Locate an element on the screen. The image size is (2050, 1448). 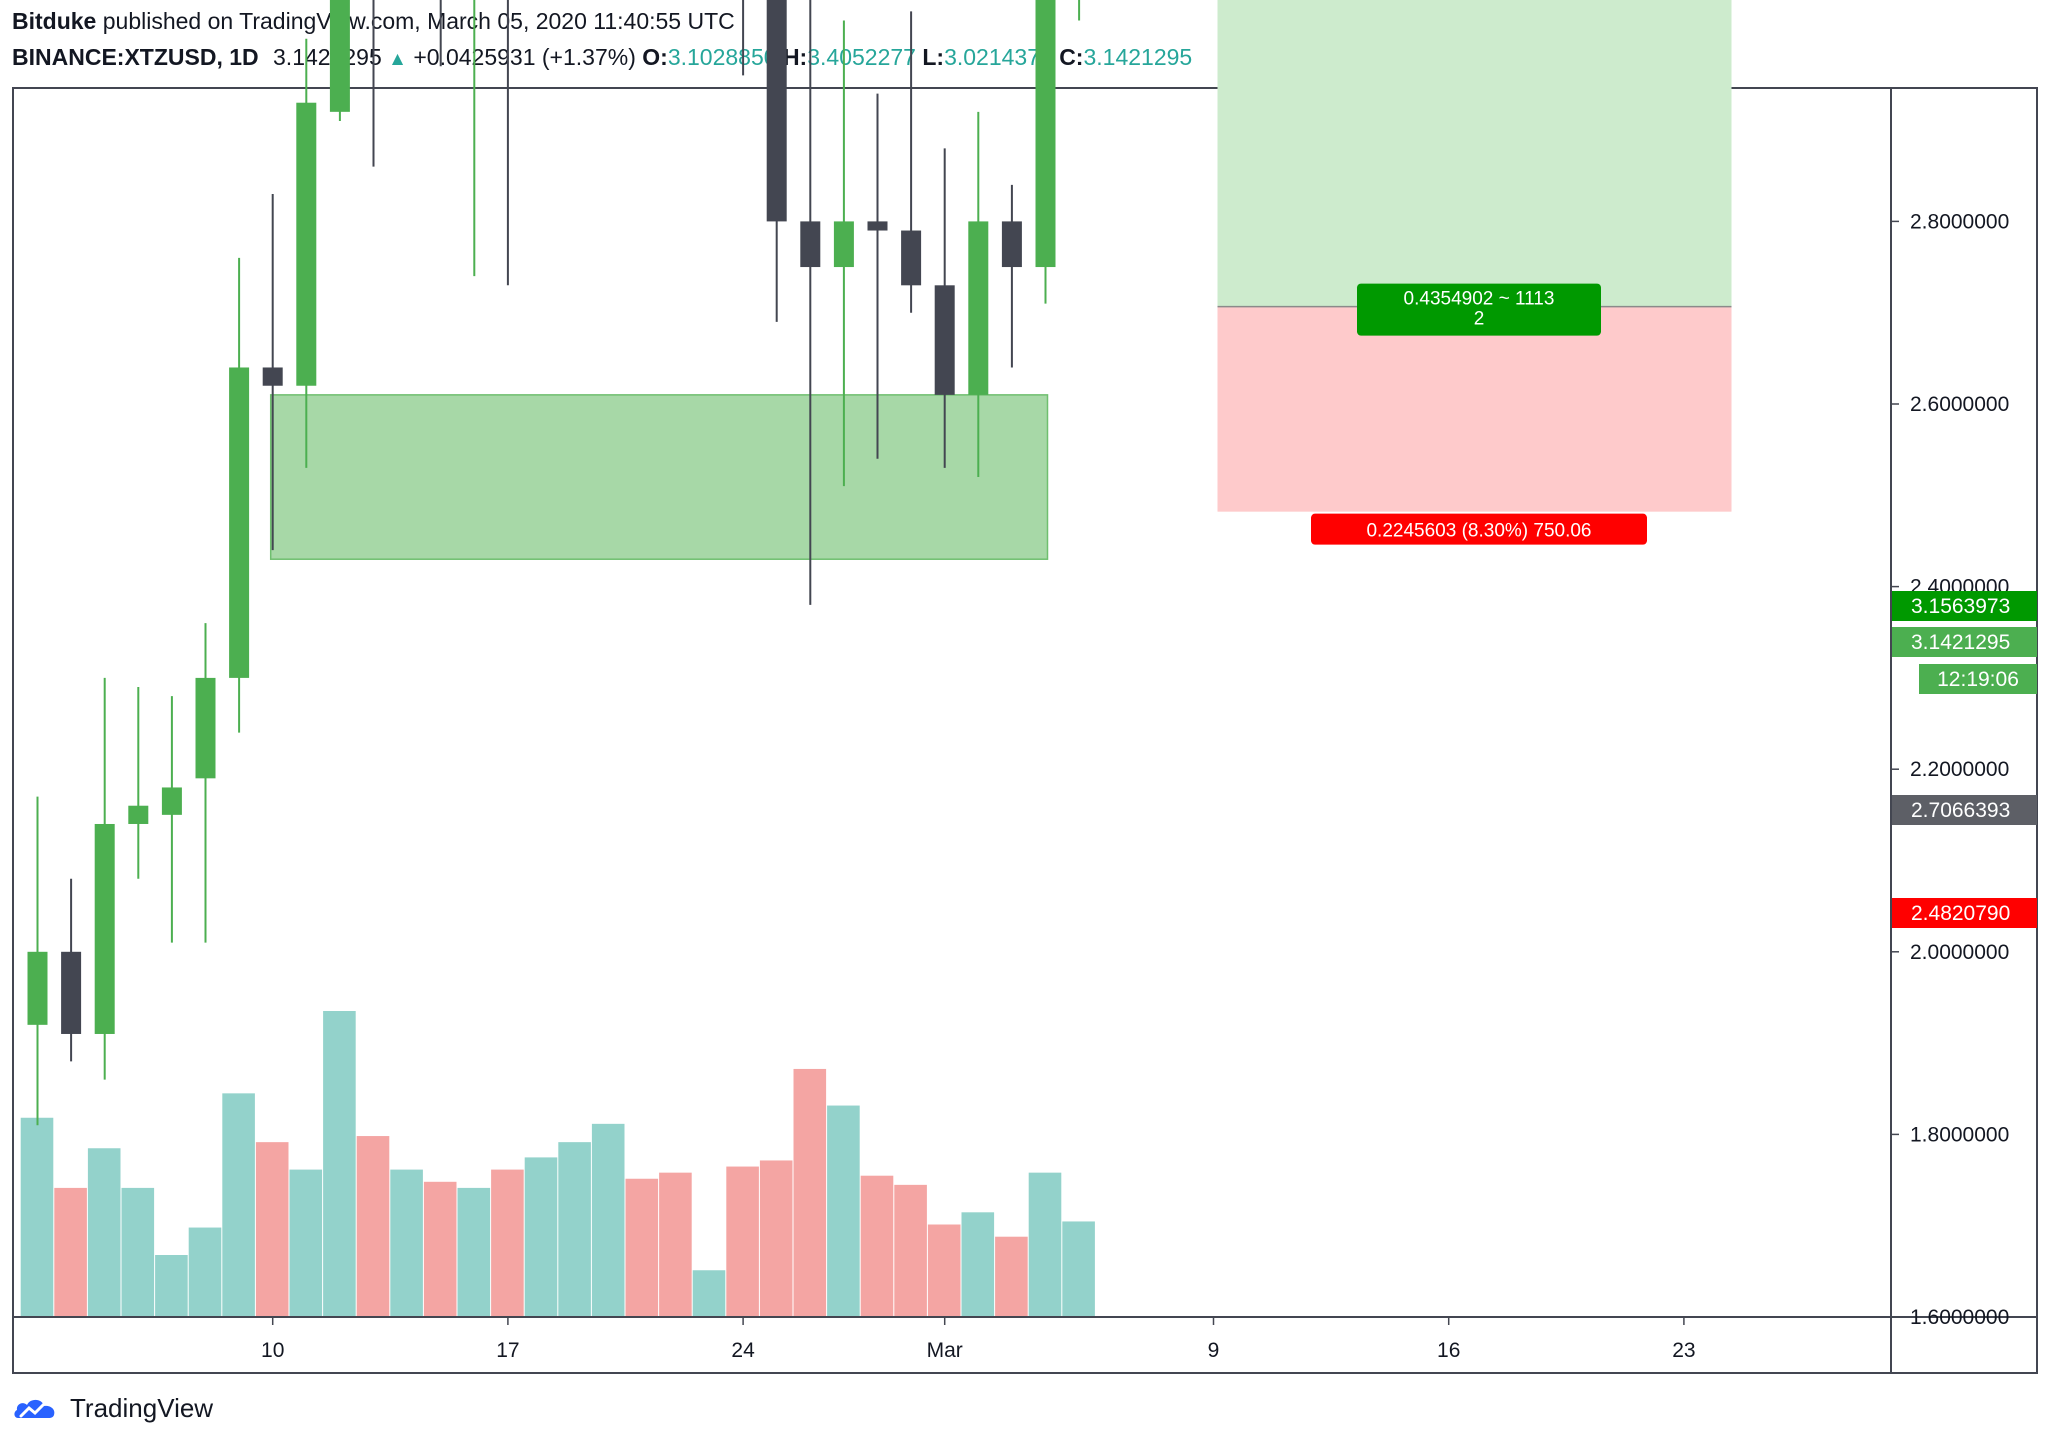
up-arrow-icon: ▲ is located at coordinates (397, 59).